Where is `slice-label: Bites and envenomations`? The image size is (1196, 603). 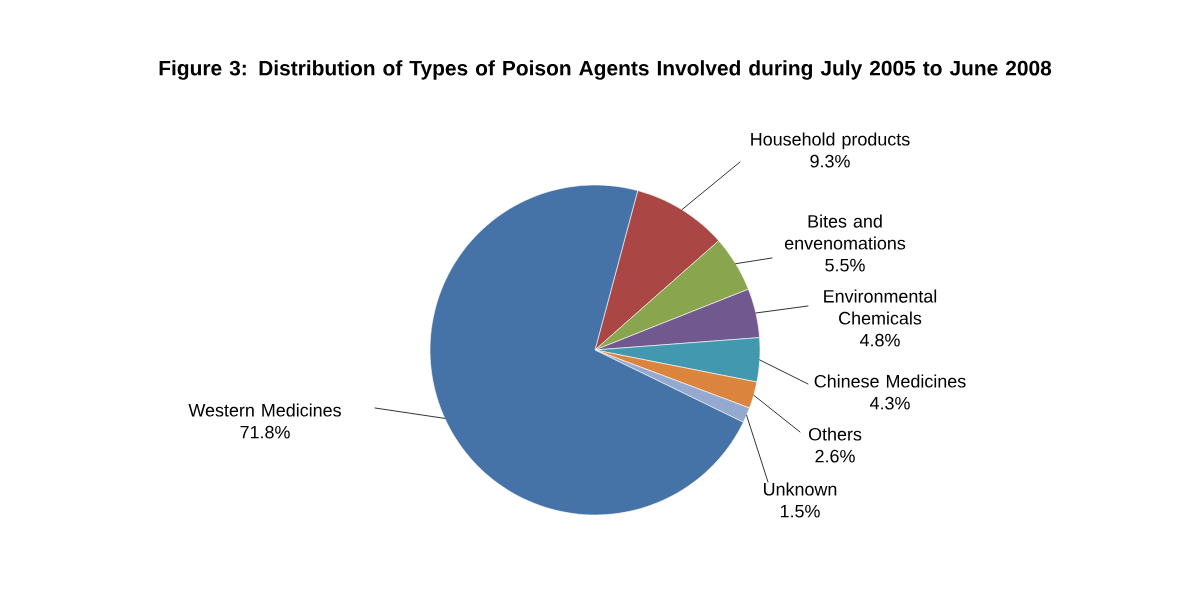 slice-label: Bites and envenomations is located at coordinates (845, 232).